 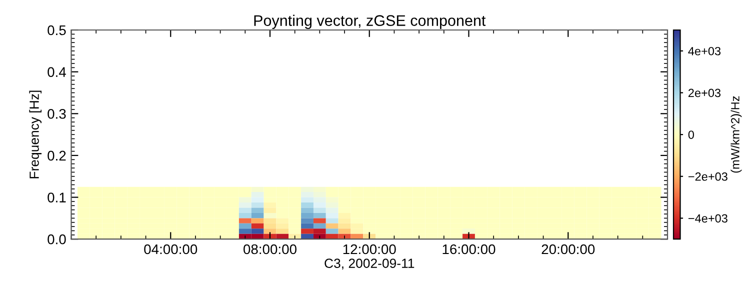 What do you see at coordinates (57, 155) in the screenshot?
I see `y-tick-label: 0.2` at bounding box center [57, 155].